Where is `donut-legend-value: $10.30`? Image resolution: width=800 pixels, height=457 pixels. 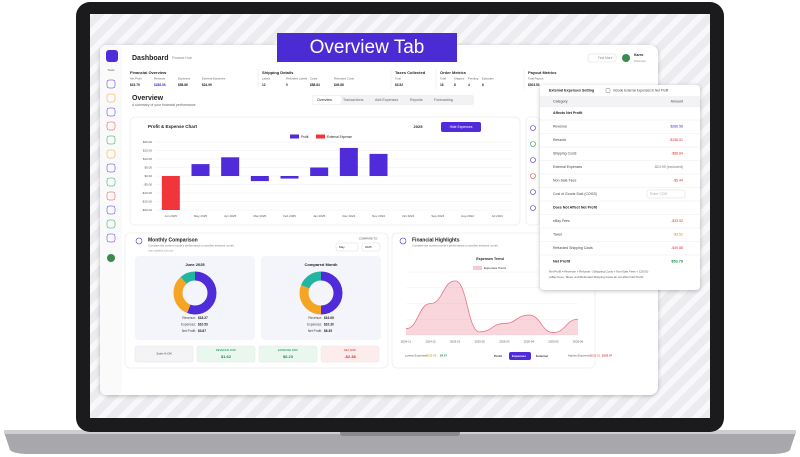 donut-legend-value: $10.30 is located at coordinates (329, 324).